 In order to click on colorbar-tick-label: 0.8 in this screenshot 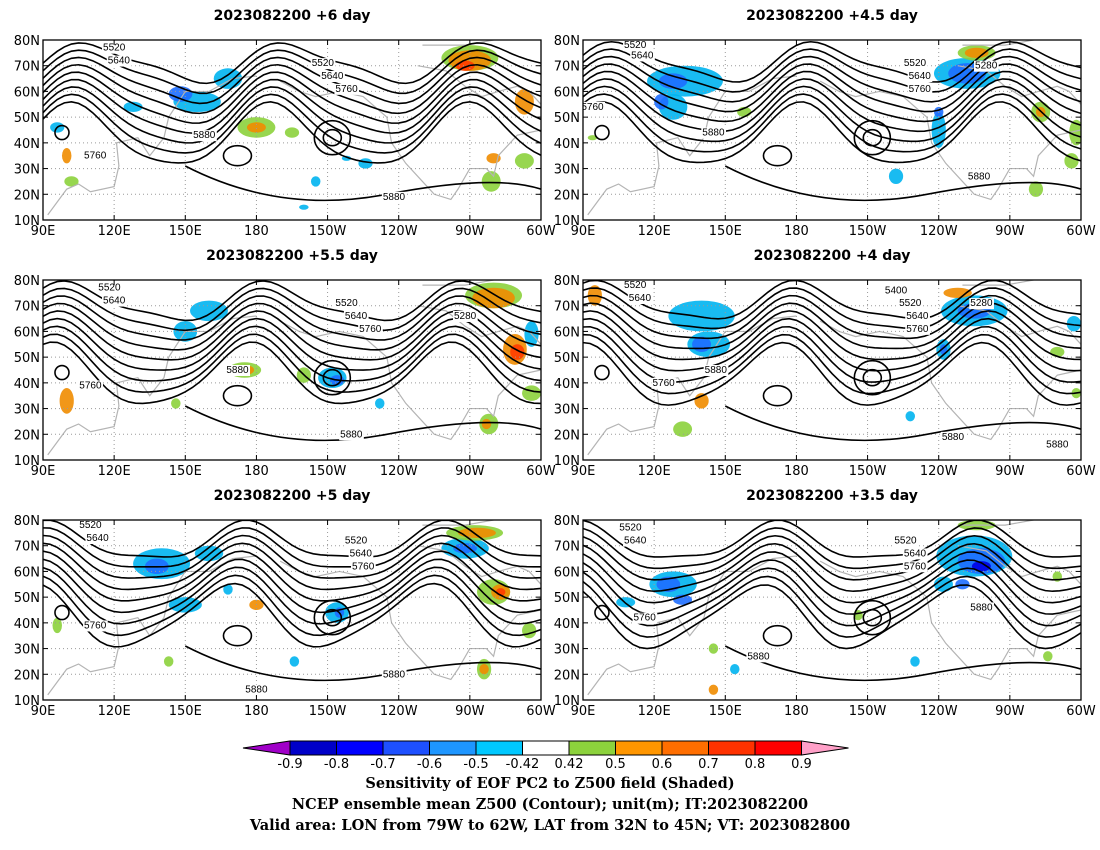, I will do `click(755, 764)`.